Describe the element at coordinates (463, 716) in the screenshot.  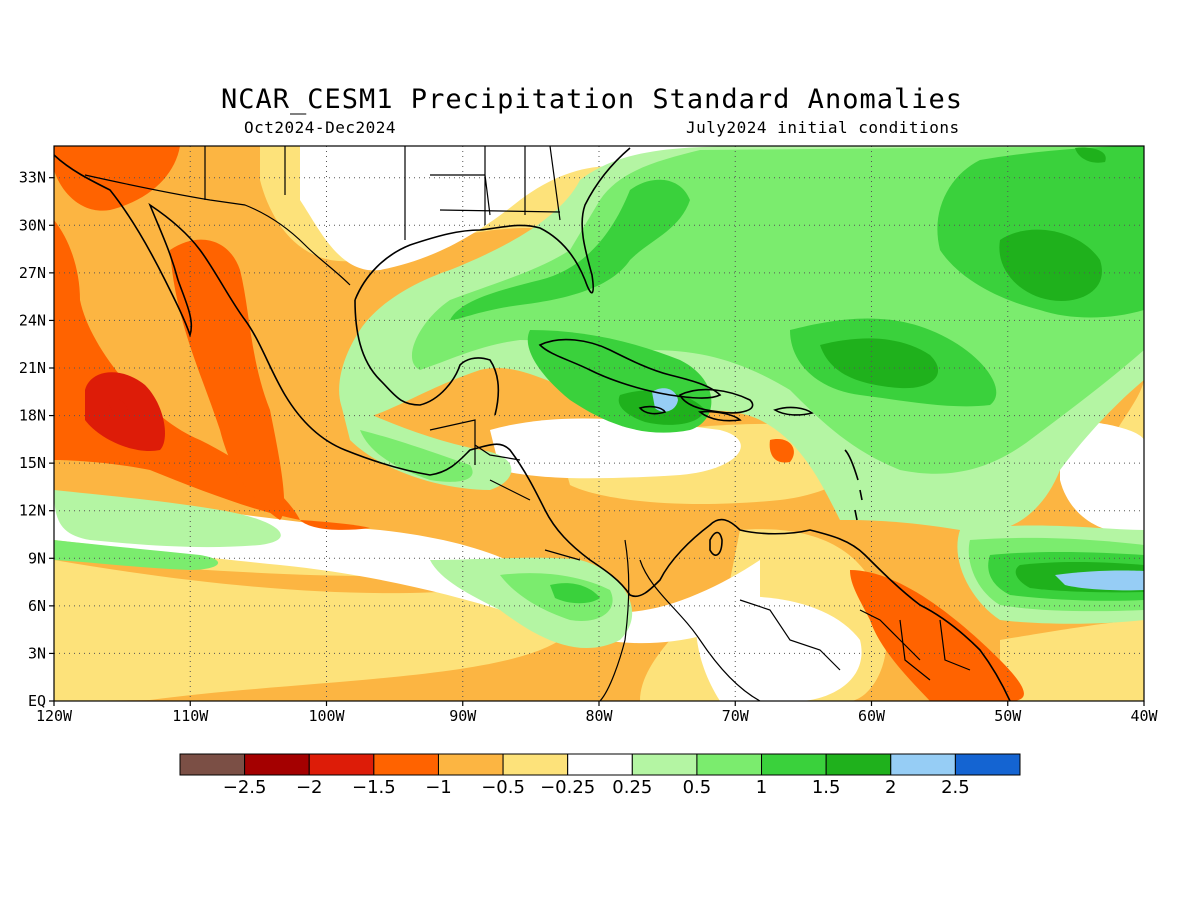
I see `lon-tick-label: 90W` at that location.